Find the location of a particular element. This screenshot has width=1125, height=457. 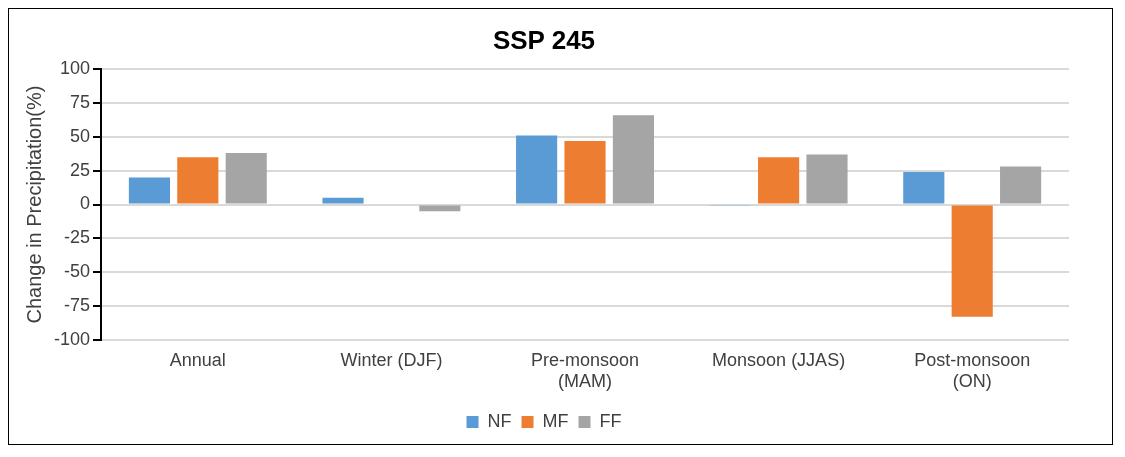

x-tick-label: Winter (DJF) is located at coordinates (391, 359).